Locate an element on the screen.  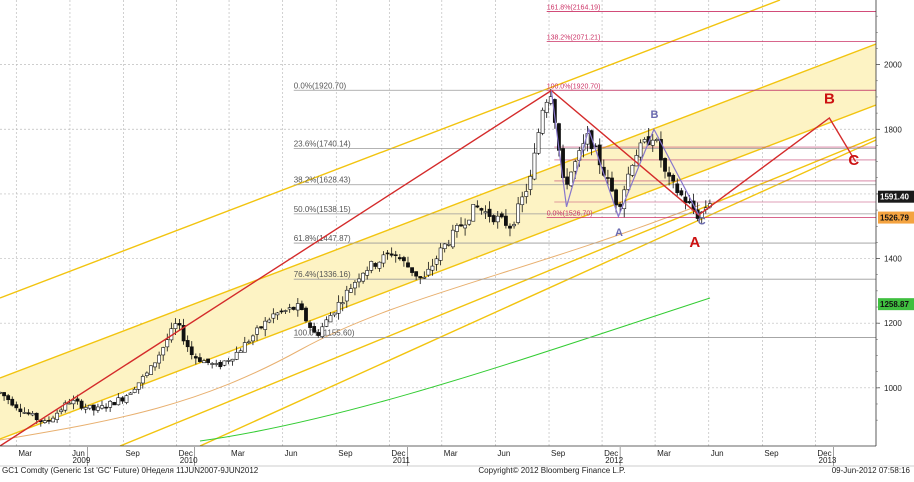
fib-retracement-label: 23.6%(1740.14) is located at coordinates (322, 144).